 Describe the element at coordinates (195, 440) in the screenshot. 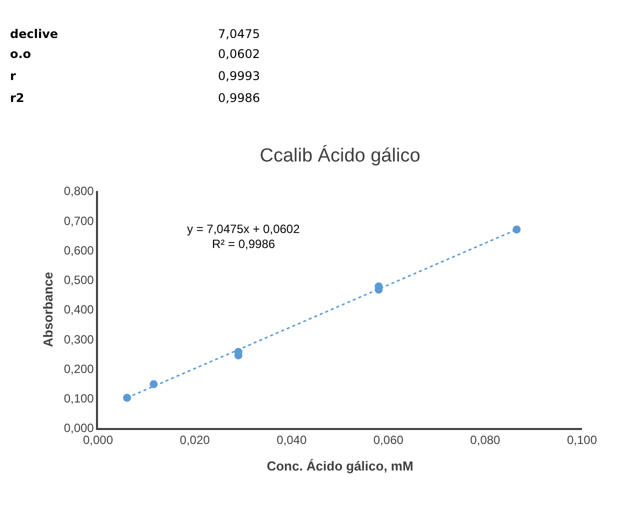

I see `x-tick-label: 0,020` at that location.